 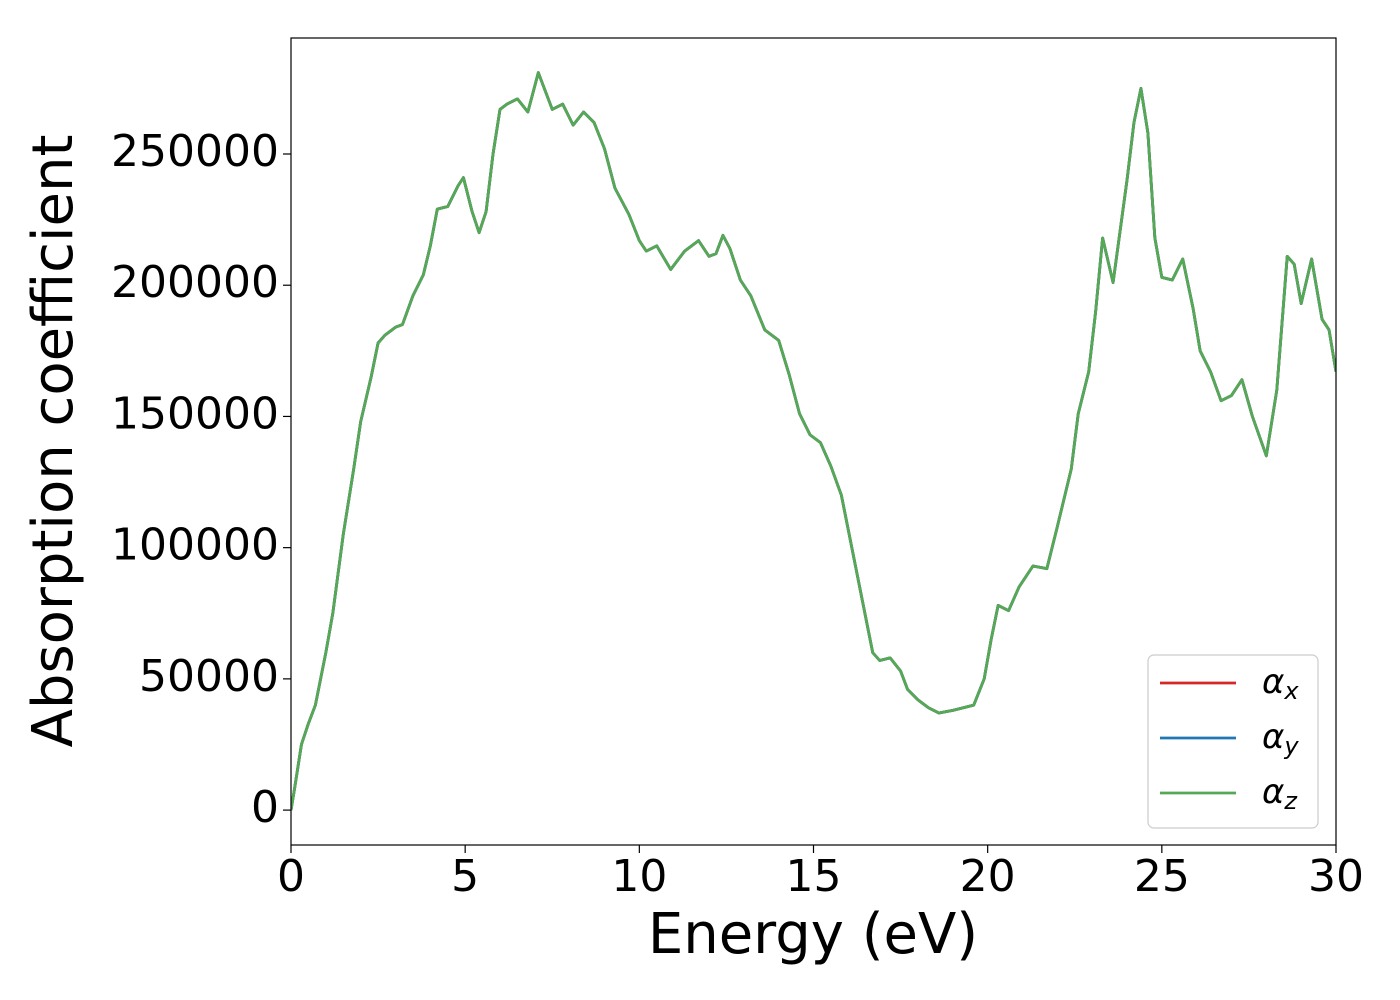 I want to click on legend-label: αz, so click(x=1280, y=794).